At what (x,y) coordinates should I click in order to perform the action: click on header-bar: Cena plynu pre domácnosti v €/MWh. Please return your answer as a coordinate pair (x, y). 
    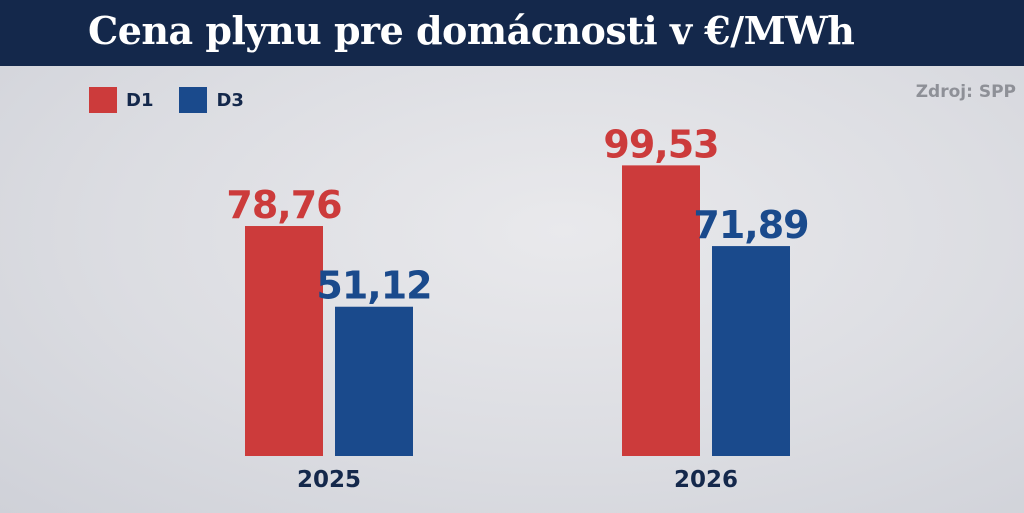
    Looking at the image, I should click on (512, 33).